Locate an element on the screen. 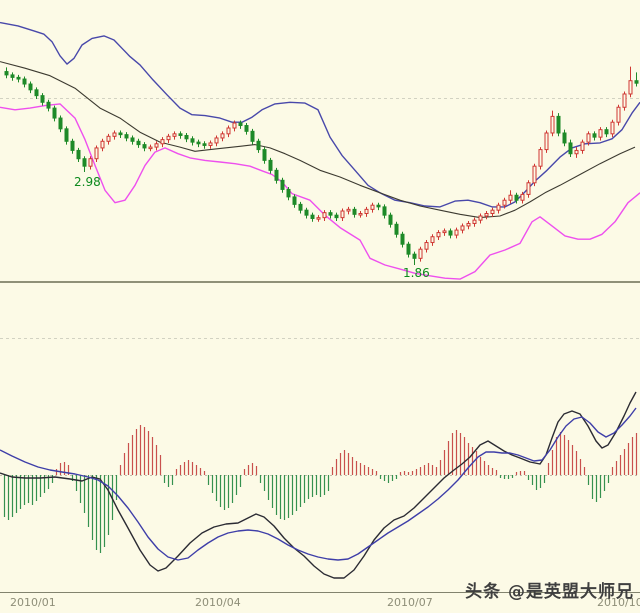 The height and width of the screenshot is (613, 640). x-axis-label-2010-04: 2010/04 is located at coordinates (218, 602).